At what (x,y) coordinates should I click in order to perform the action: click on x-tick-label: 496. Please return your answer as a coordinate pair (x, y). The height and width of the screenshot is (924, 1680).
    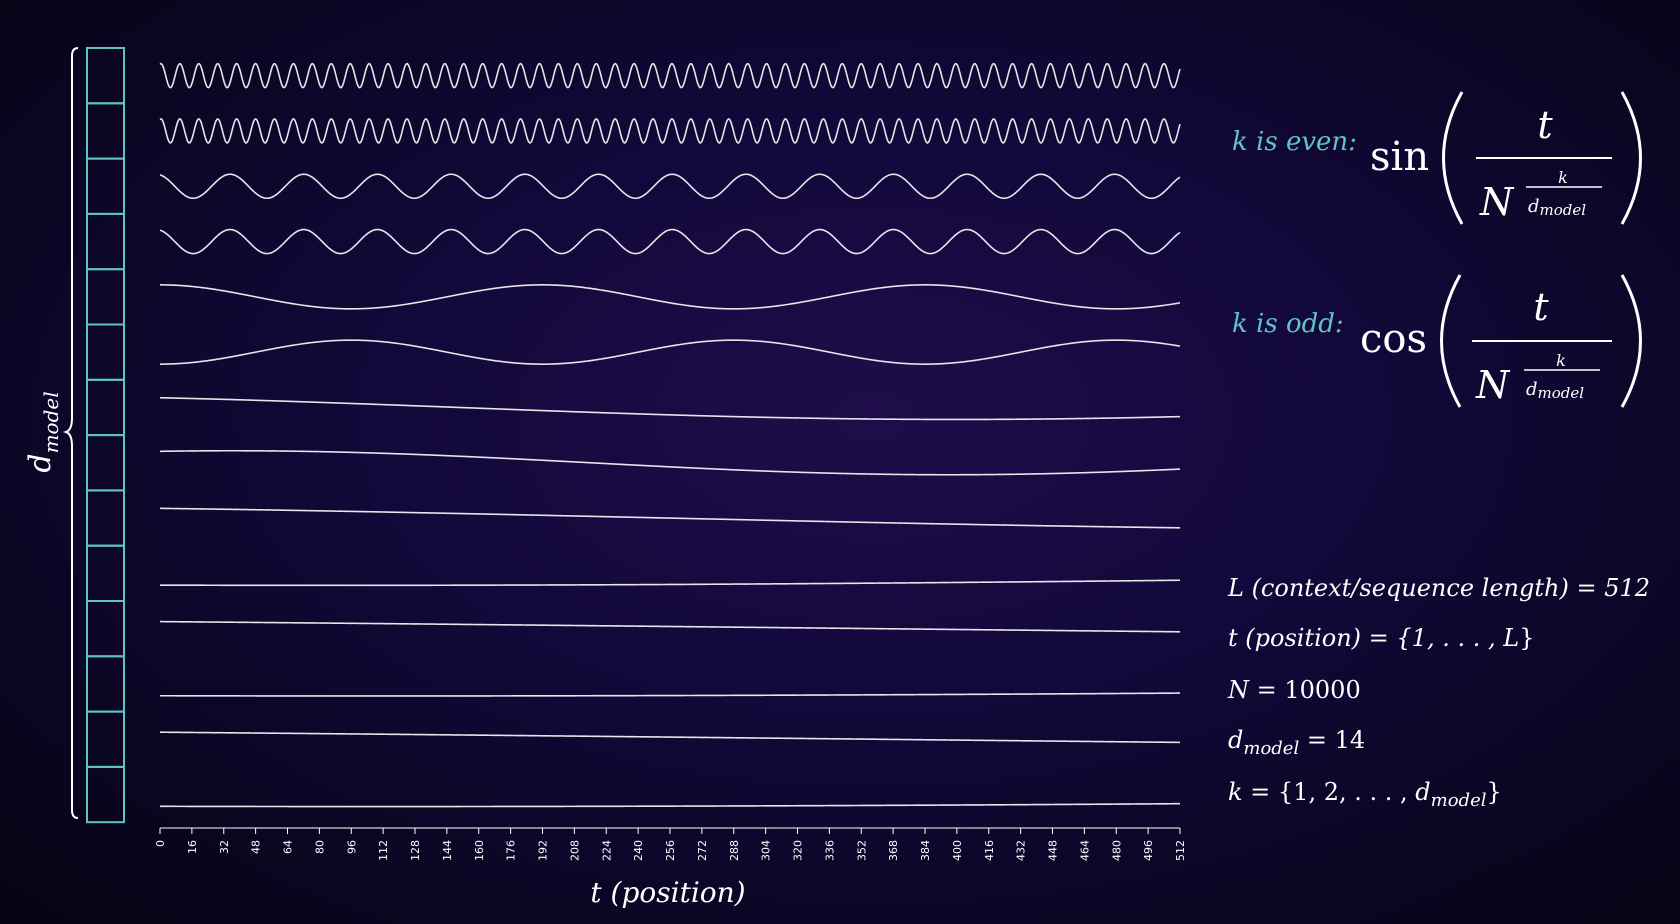
    Looking at the image, I should click on (1148, 850).